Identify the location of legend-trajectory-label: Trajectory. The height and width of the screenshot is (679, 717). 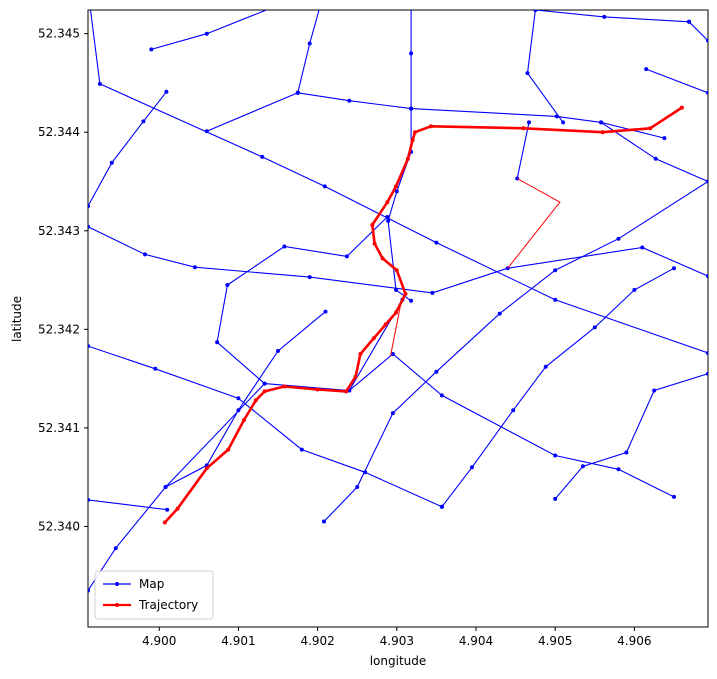
(168, 605).